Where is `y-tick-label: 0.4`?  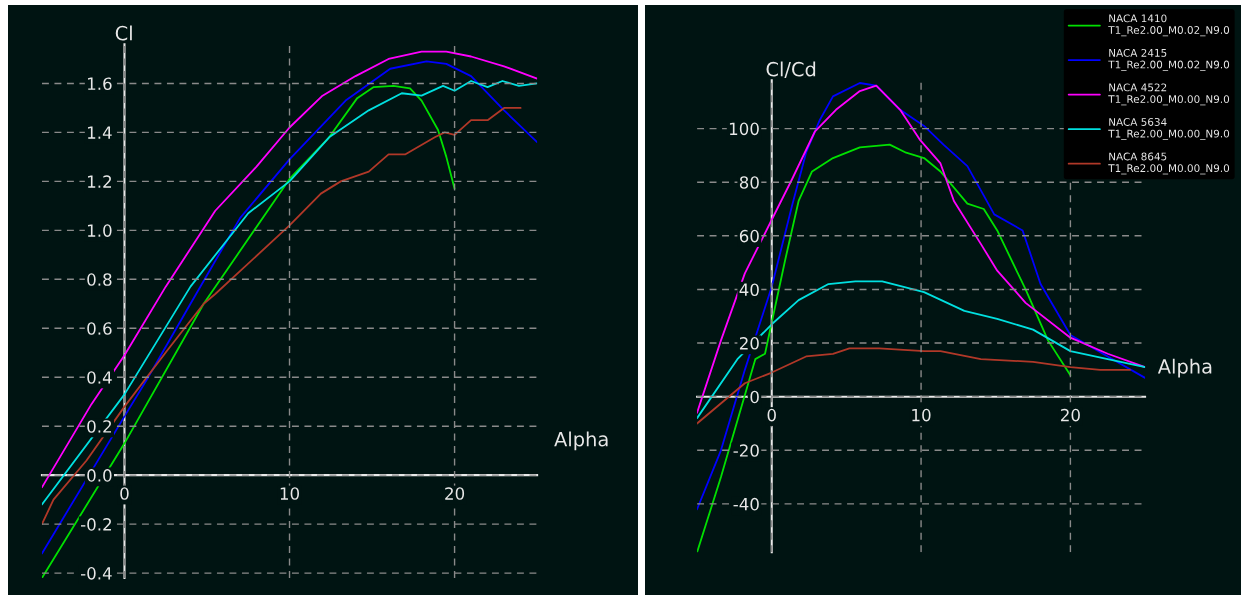 y-tick-label: 0.4 is located at coordinates (99, 377).